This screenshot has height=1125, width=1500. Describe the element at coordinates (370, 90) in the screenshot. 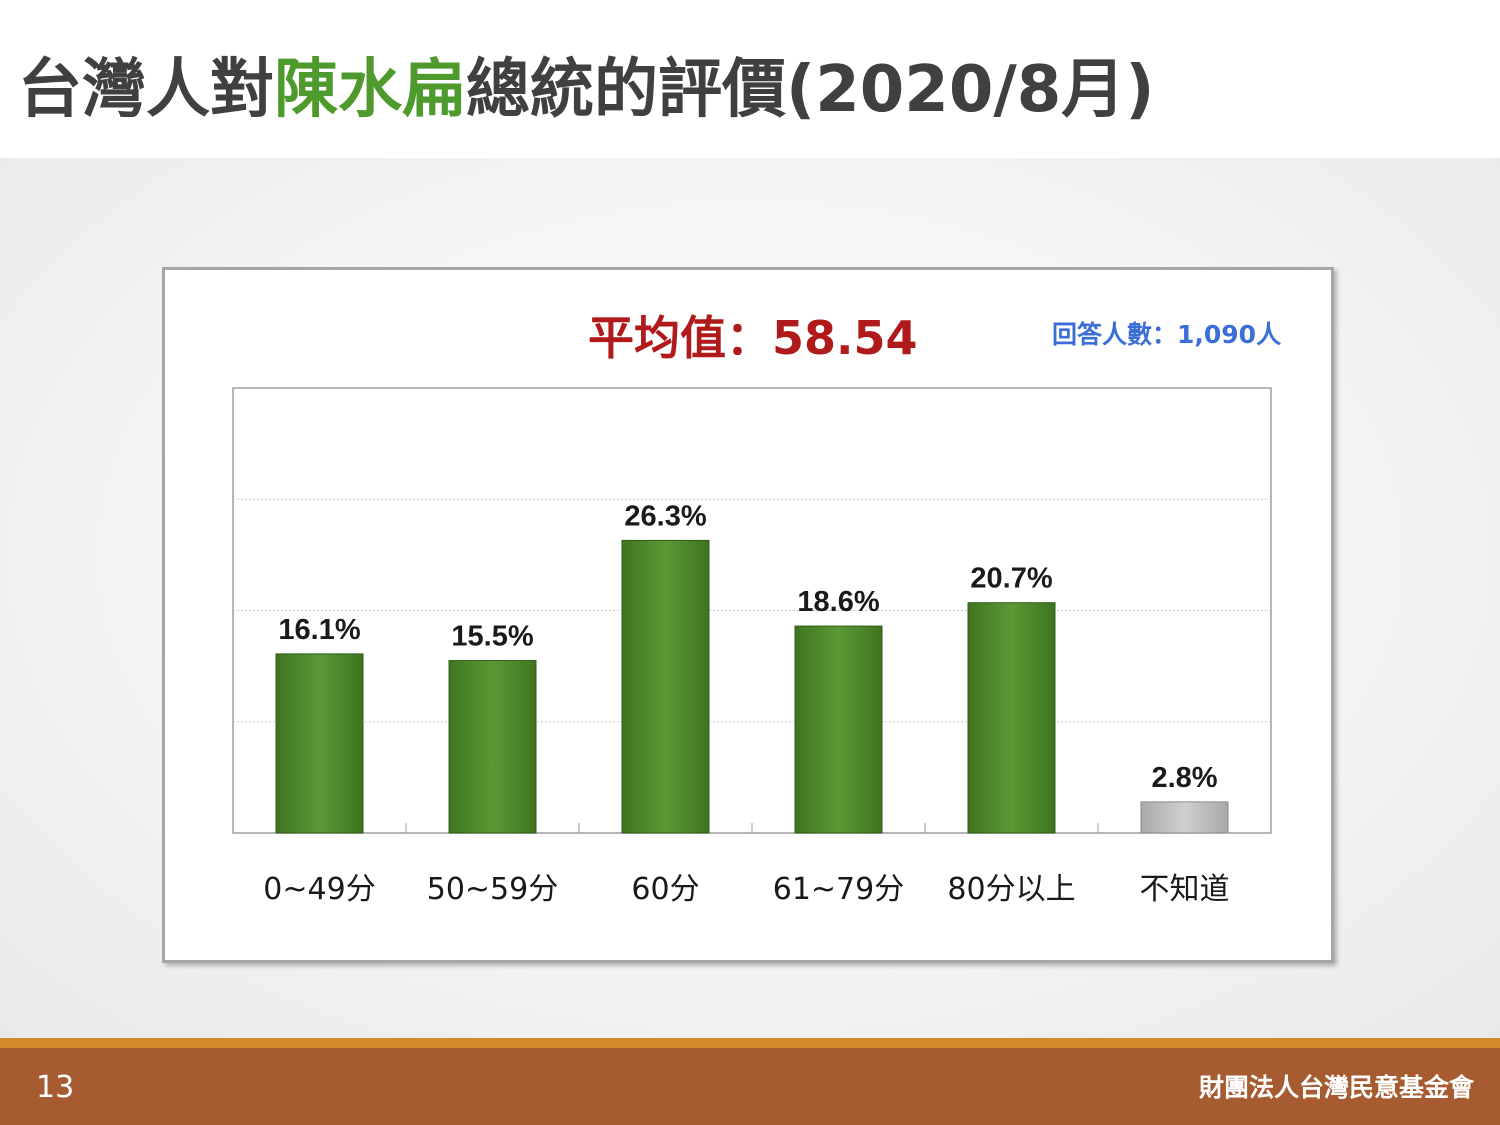

I see `title-highlight-name: 陳水扁` at that location.